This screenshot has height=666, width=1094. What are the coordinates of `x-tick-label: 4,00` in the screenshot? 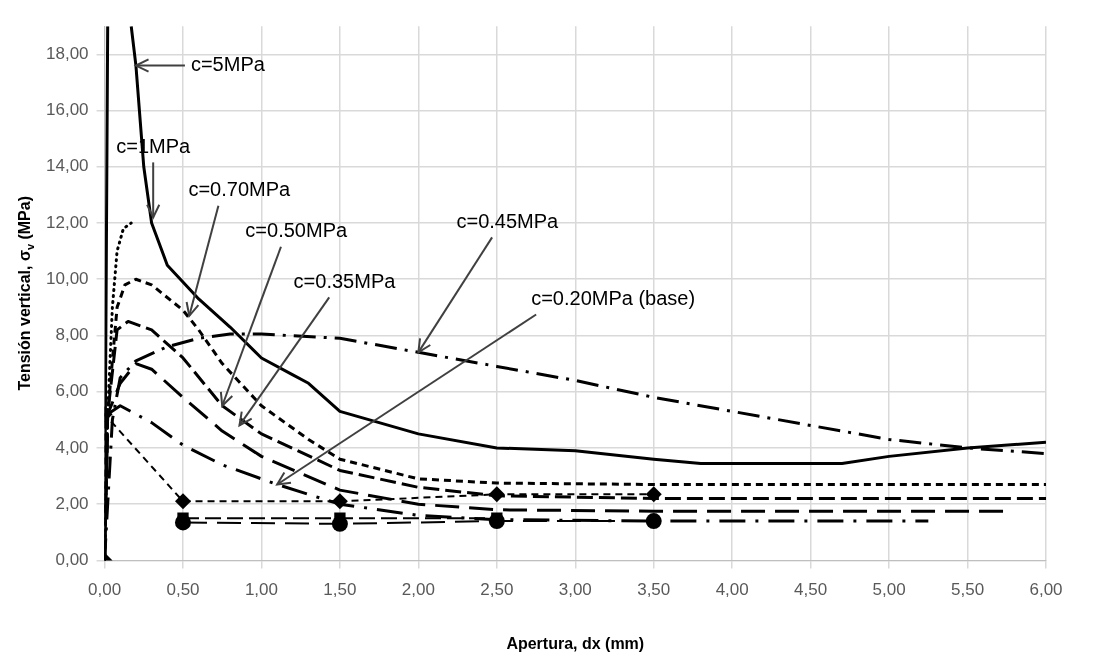 It's located at (732, 590).